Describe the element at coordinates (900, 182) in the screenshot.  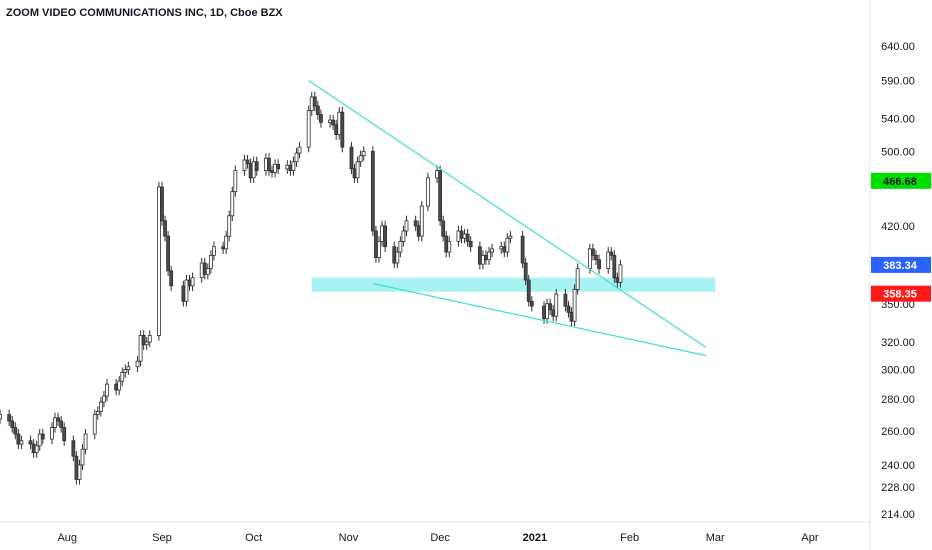
I see `price-badge-label: 466.68` at that location.